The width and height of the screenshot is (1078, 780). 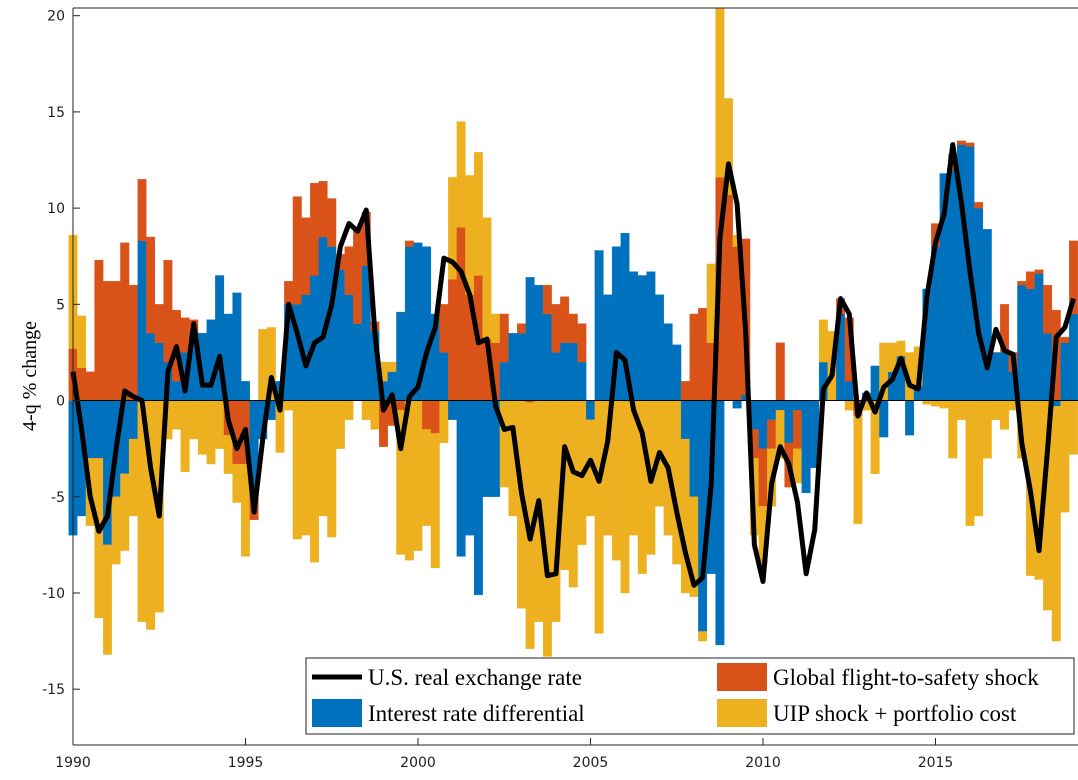 I want to click on y-tick-label: 10, so click(x=56, y=209).